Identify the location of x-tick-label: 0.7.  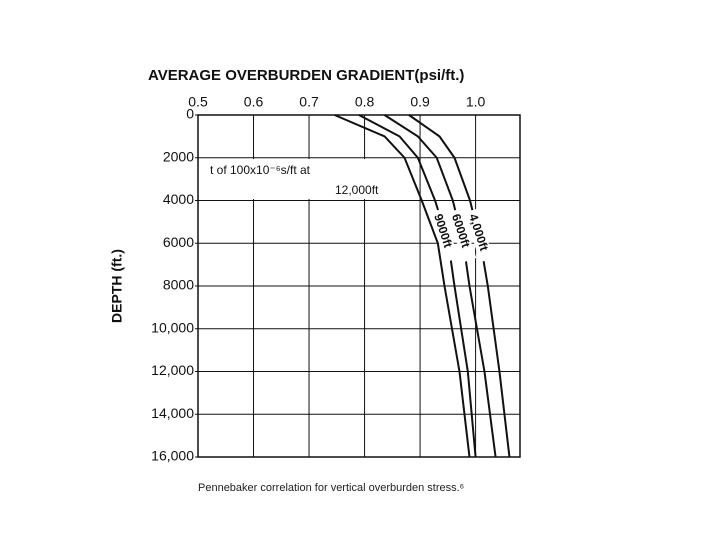
(309, 102).